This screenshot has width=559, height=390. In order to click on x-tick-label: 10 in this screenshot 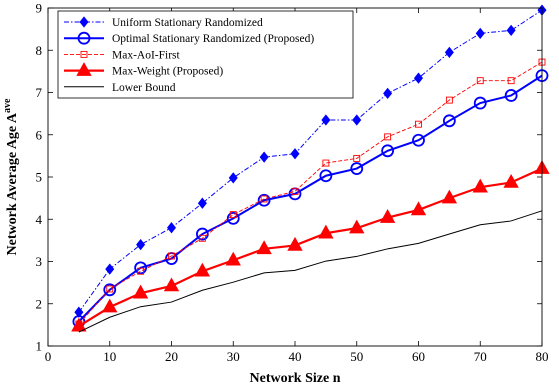, I will do `click(109, 356)`.